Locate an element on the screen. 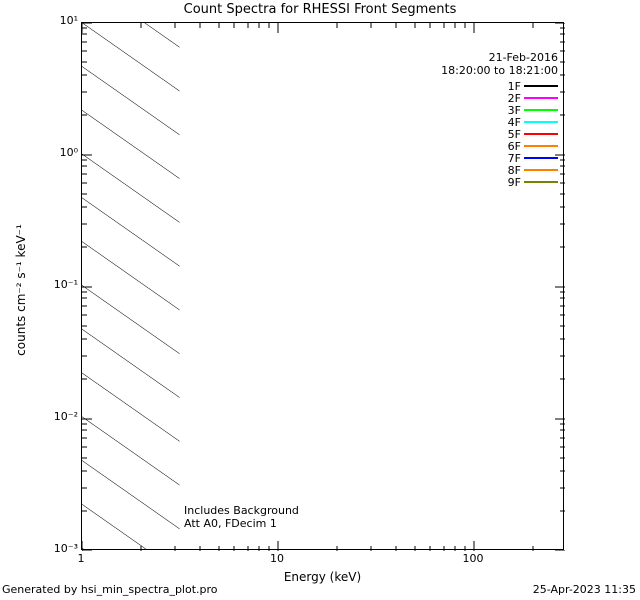 The height and width of the screenshot is (600, 640). y-axis-ticklabels: 10¹ 10⁰ 10⁻¹ 10⁻² 10⁻³ is located at coordinates (39, 277).